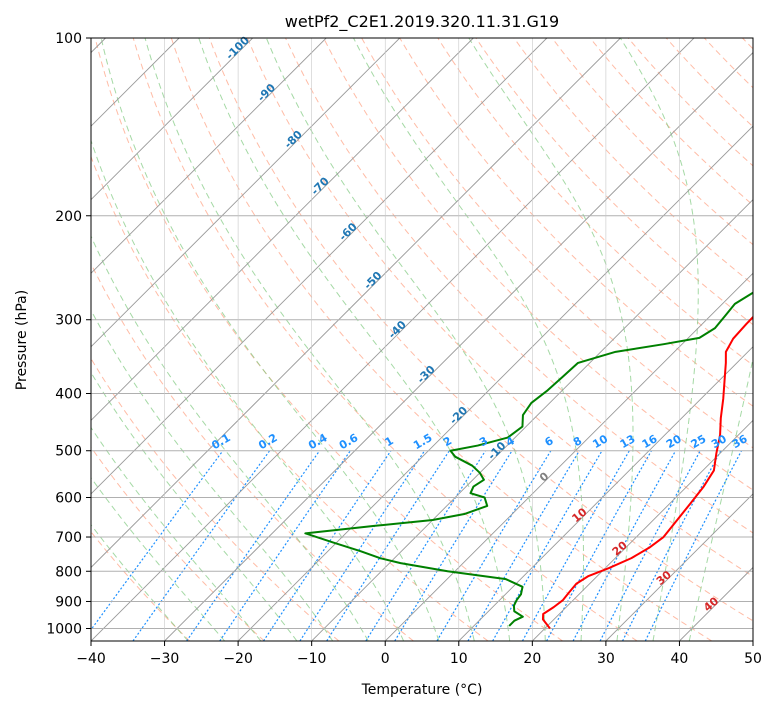 The image size is (775, 708). I want to click on x-tick-label: 40, so click(680, 659).